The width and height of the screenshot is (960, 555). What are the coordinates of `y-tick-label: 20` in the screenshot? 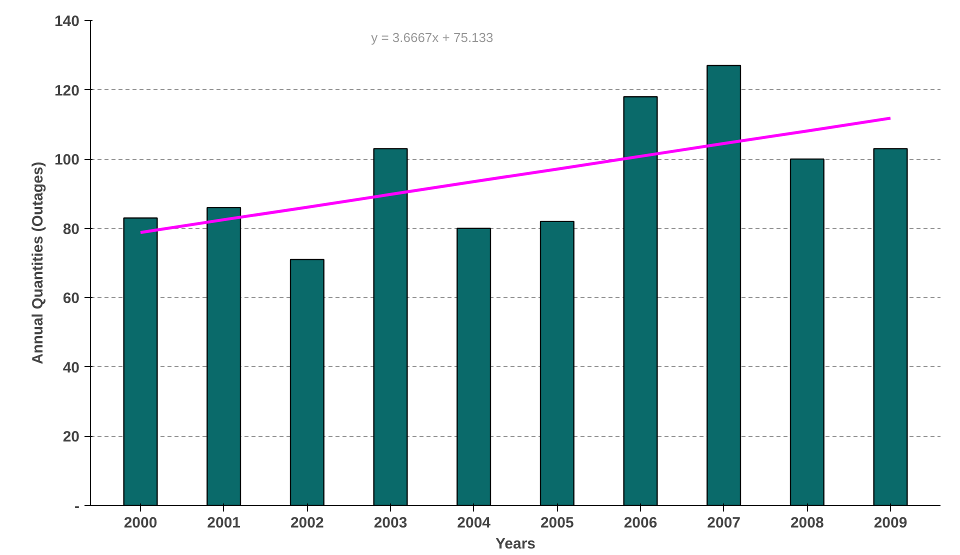 It's located at (71, 437).